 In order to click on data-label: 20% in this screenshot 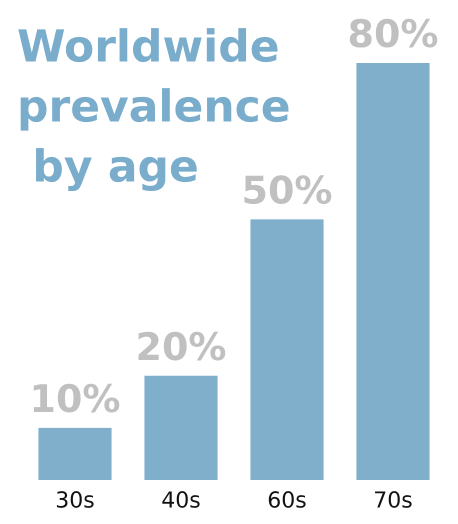, I will do `click(181, 346)`.